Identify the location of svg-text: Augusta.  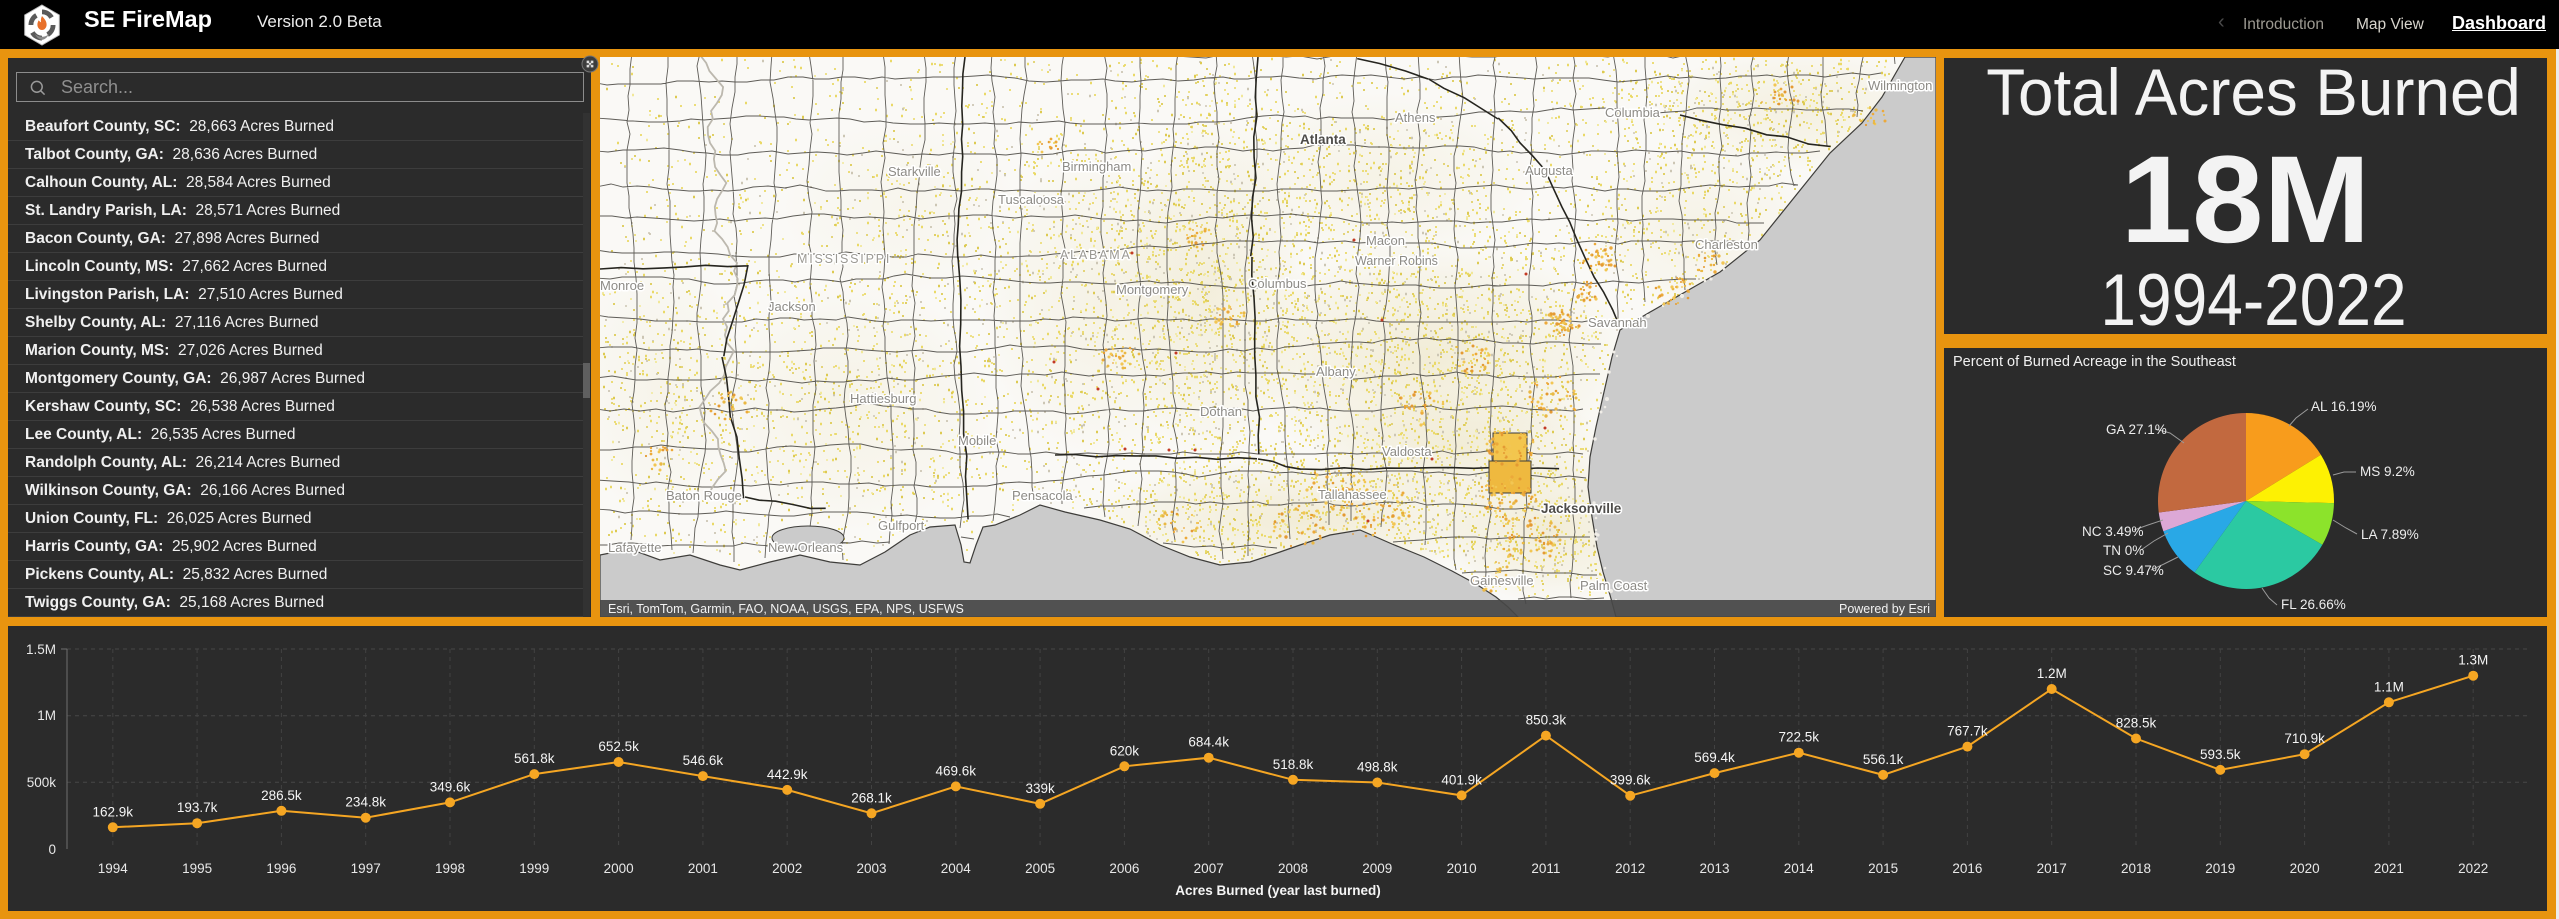
(1549, 170).